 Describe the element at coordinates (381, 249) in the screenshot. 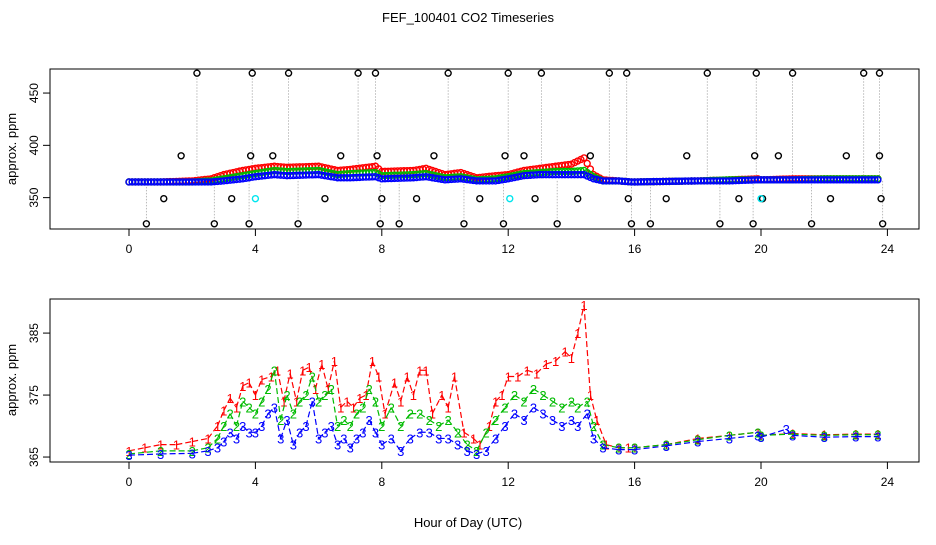

I see `top-x-tick-label: 8` at that location.